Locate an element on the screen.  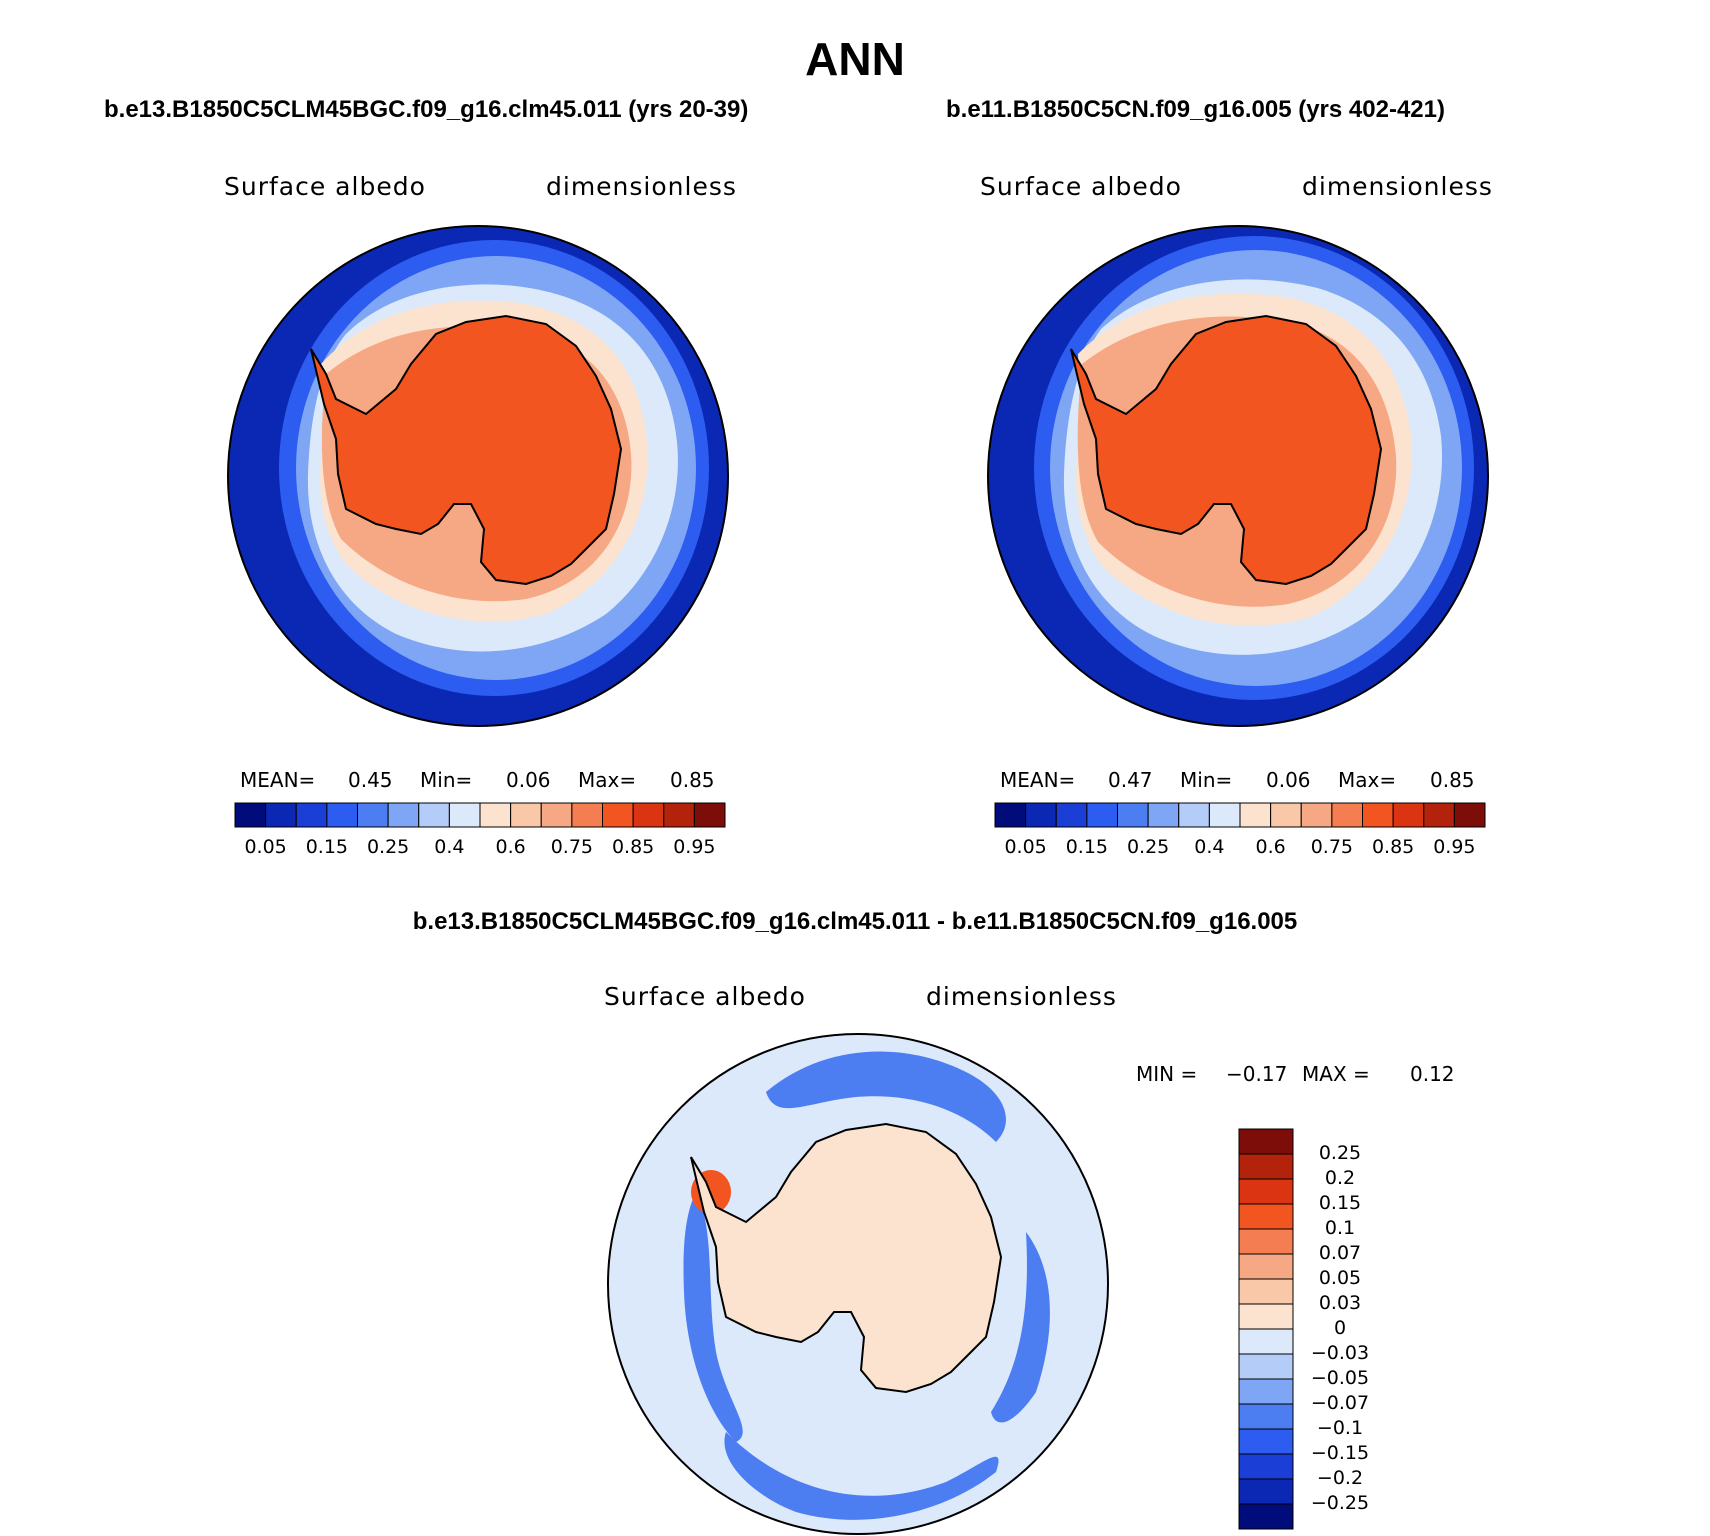
right-colorbar is located at coordinates (1240, 815).